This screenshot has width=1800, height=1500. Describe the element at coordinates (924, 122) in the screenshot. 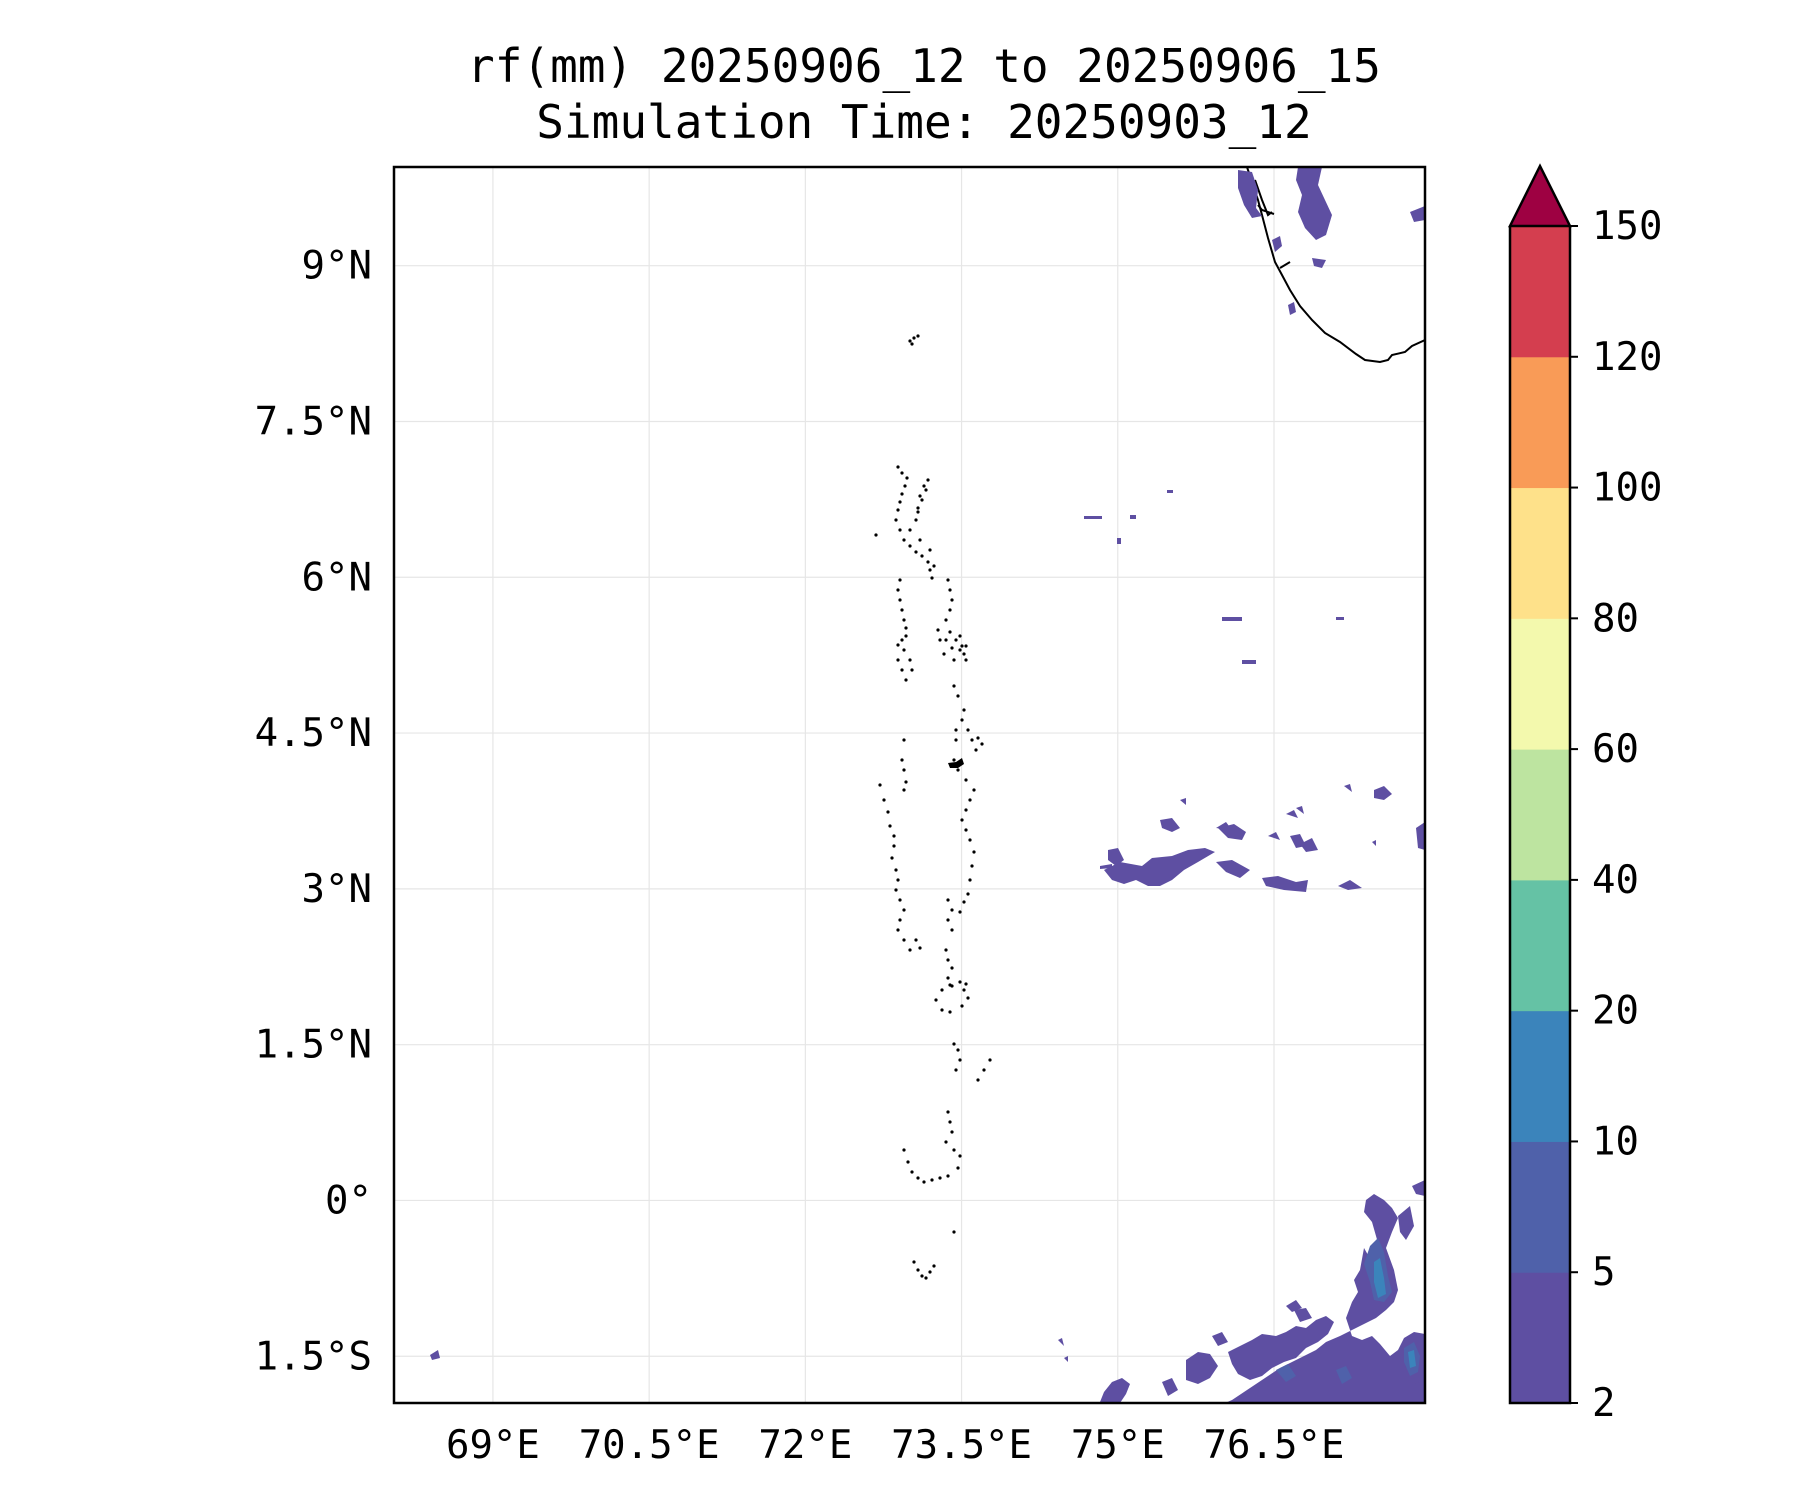

I see `map-subtitle: Simulation Time: 20250903_12` at that location.